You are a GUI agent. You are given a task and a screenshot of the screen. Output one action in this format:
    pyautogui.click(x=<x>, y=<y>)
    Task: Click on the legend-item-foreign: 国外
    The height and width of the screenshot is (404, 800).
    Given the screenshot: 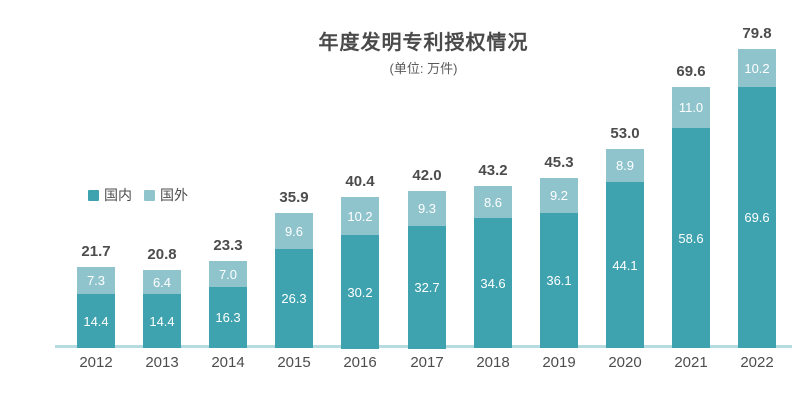 What is the action you would take?
    pyautogui.click(x=166, y=195)
    